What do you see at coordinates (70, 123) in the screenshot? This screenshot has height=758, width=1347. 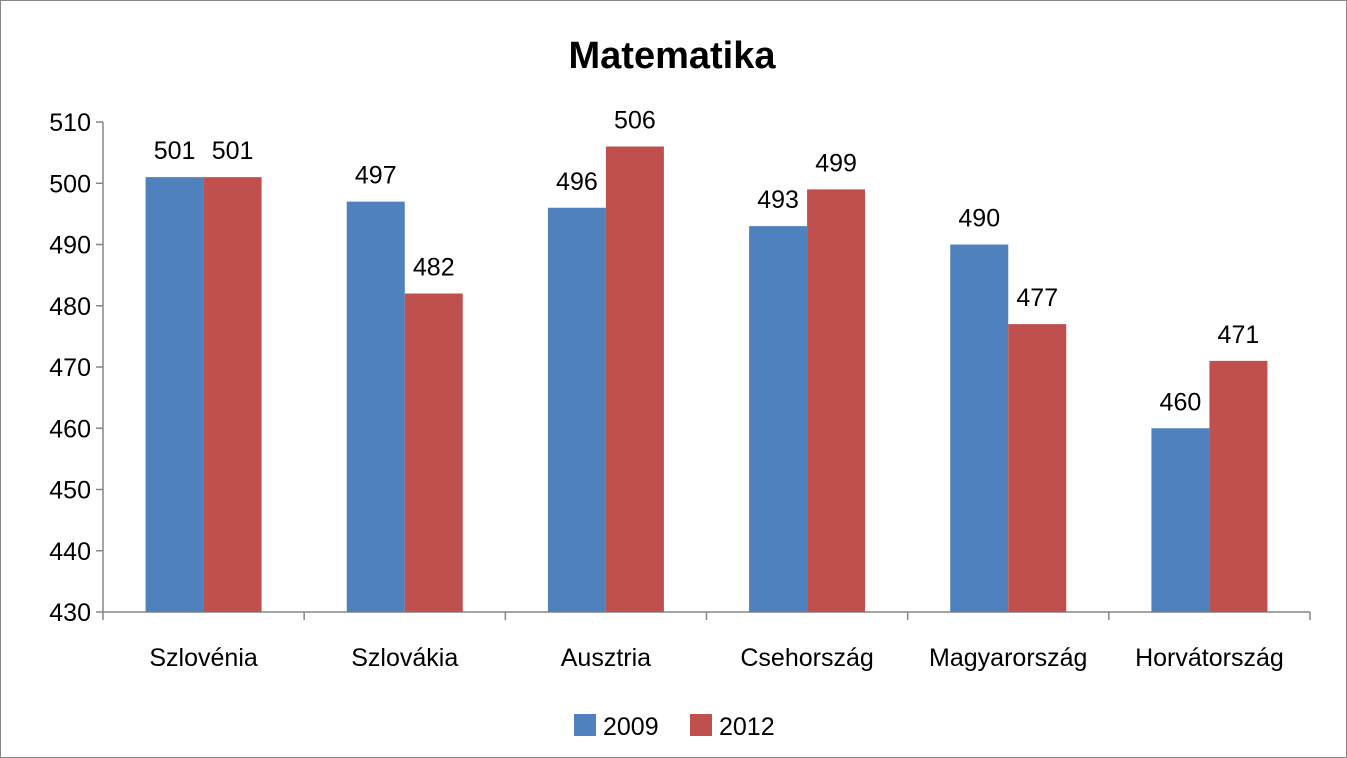 I see `y-tick-label: 510` at bounding box center [70, 123].